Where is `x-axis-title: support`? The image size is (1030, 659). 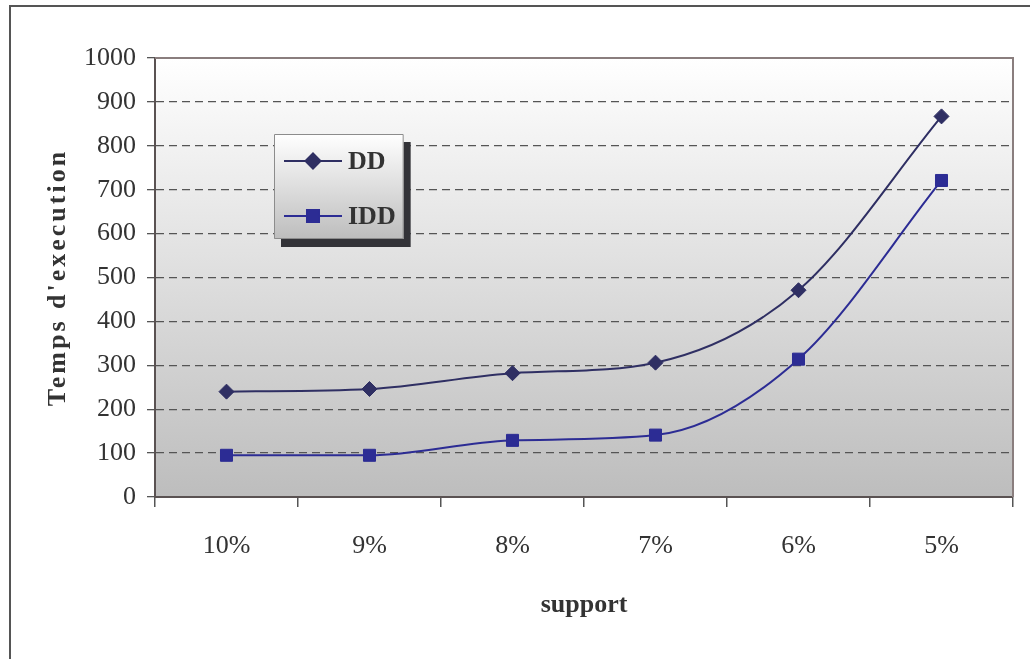
x-axis-title: support is located at coordinates (584, 603).